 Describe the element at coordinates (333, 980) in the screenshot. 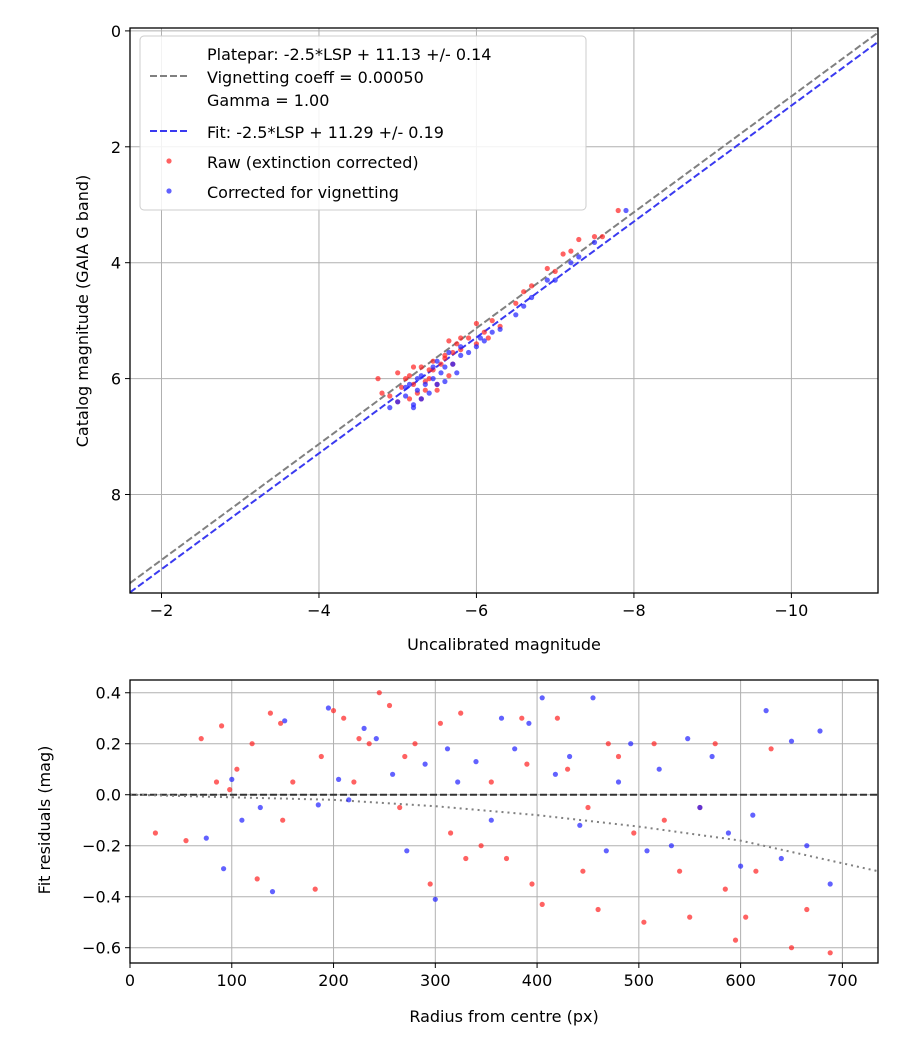

I see `bottom-x-tick-label: 200` at that location.